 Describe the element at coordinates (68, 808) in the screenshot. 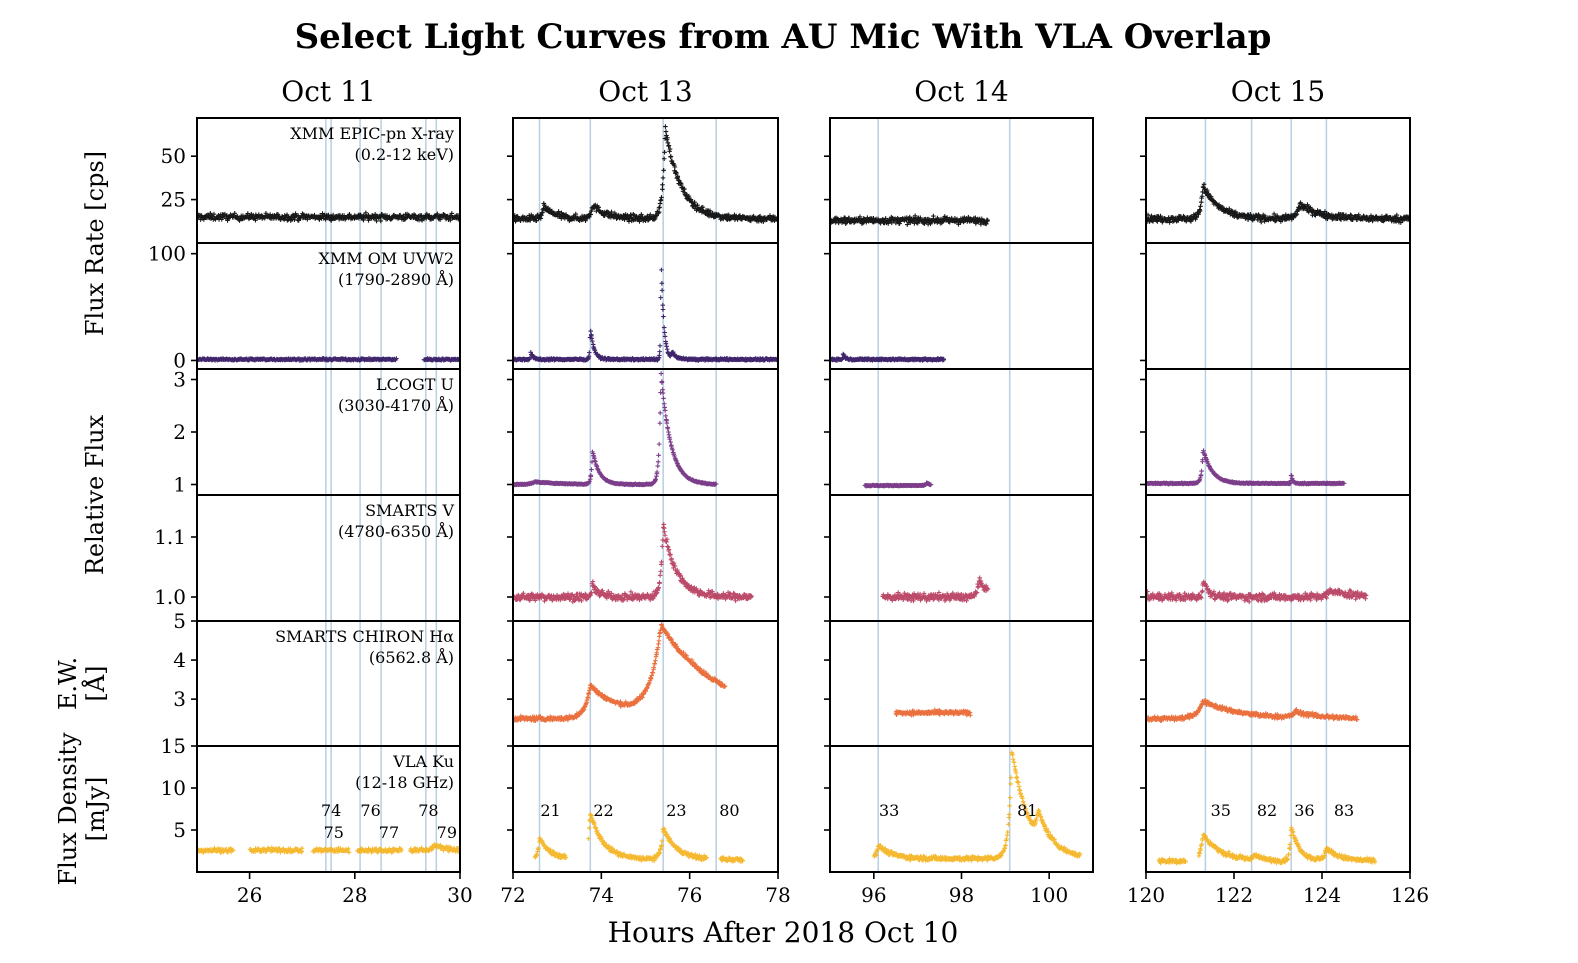

I see `y-axis-label: Flux Density` at that location.